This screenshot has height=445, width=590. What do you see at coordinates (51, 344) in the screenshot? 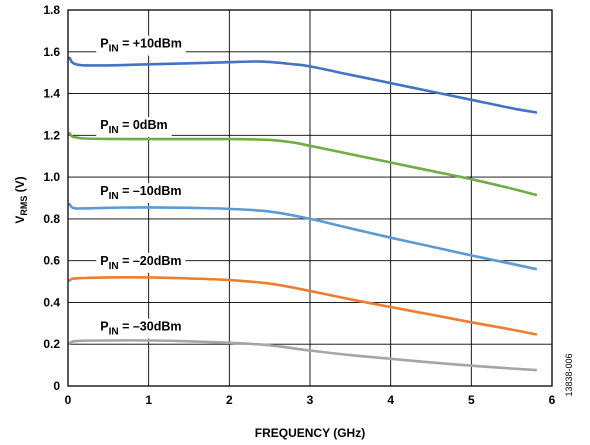
I see `y-tick-label: 0.2` at bounding box center [51, 344].